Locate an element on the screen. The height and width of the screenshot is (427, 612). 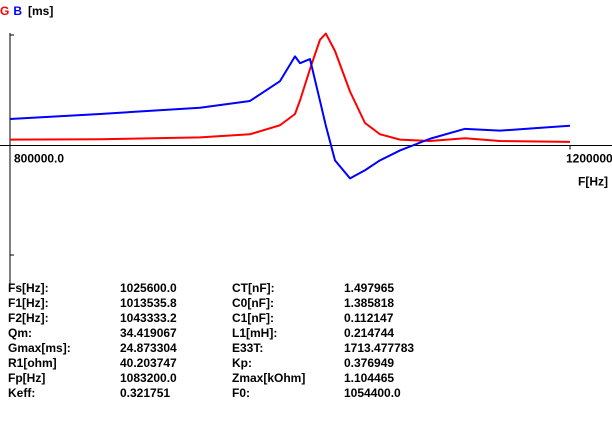
parameter-row: Gmax[ms]: 24.873304 E33T: 1713.477783 is located at coordinates (211, 348).